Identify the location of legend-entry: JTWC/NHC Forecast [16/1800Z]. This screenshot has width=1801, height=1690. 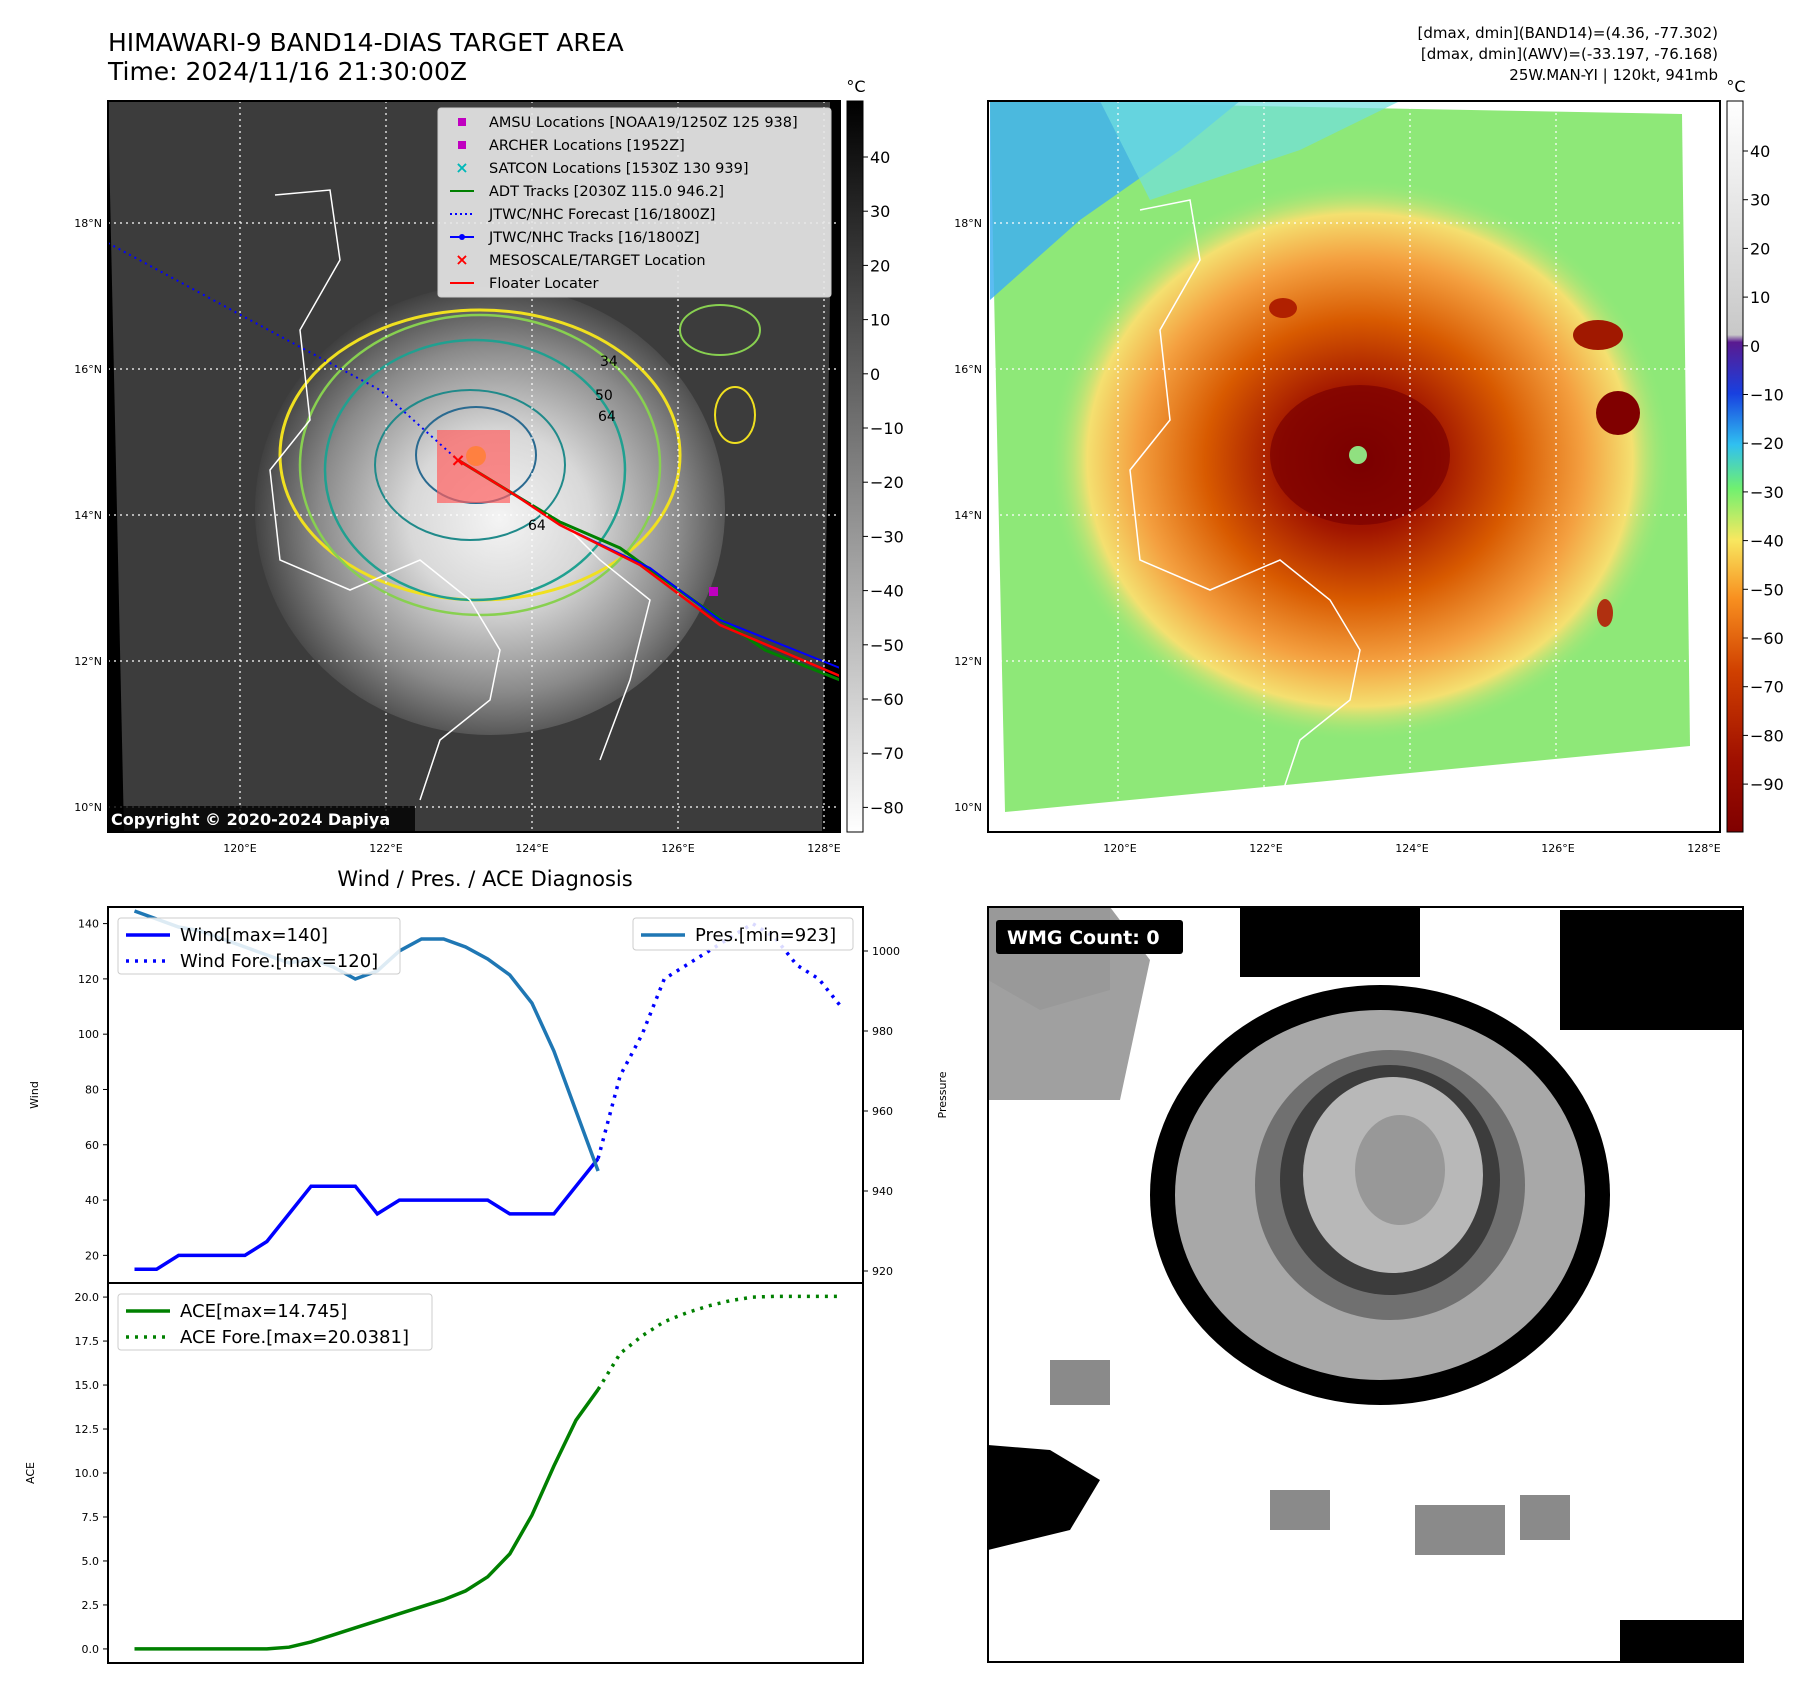
(582, 215).